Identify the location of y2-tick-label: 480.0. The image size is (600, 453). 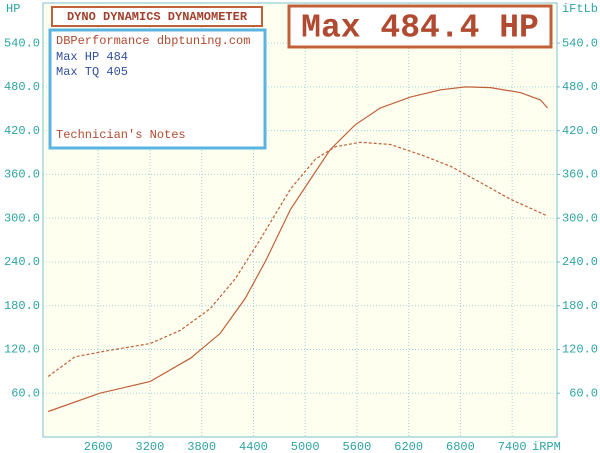
(580, 87).